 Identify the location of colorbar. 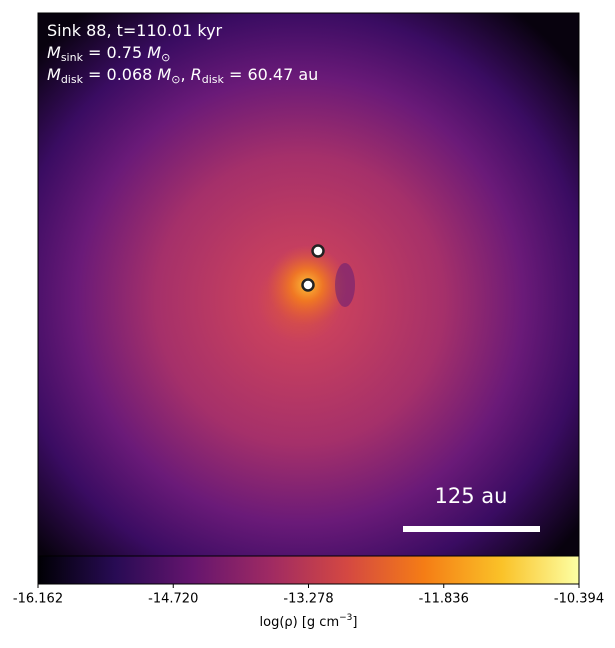
(308, 570).